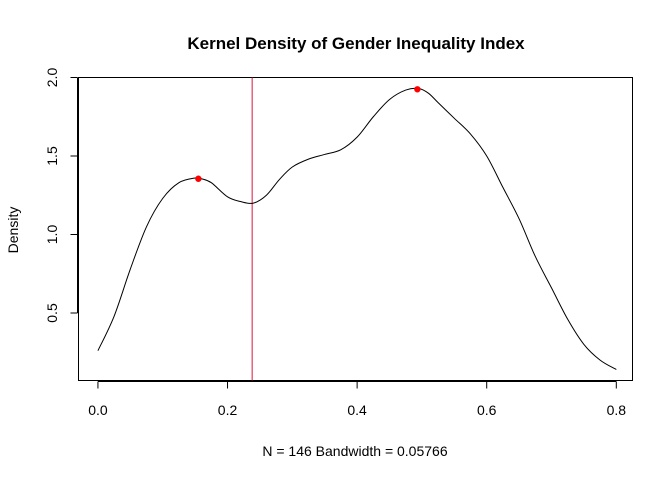 Image resolution: width=672 pixels, height=480 pixels. What do you see at coordinates (52, 156) in the screenshot?
I see `y-tick-label: 1.5` at bounding box center [52, 156].